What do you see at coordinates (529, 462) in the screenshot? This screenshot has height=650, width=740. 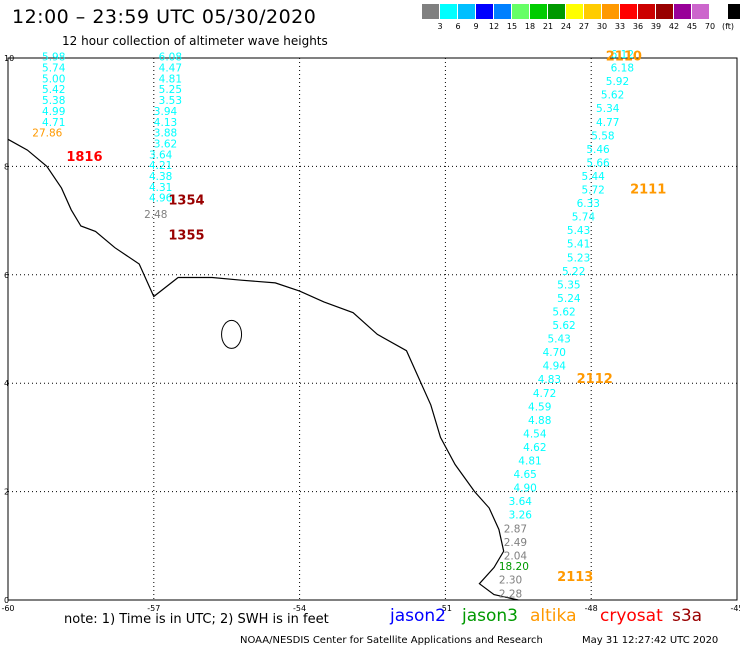 I see `swh-value: 4.81` at bounding box center [529, 462].